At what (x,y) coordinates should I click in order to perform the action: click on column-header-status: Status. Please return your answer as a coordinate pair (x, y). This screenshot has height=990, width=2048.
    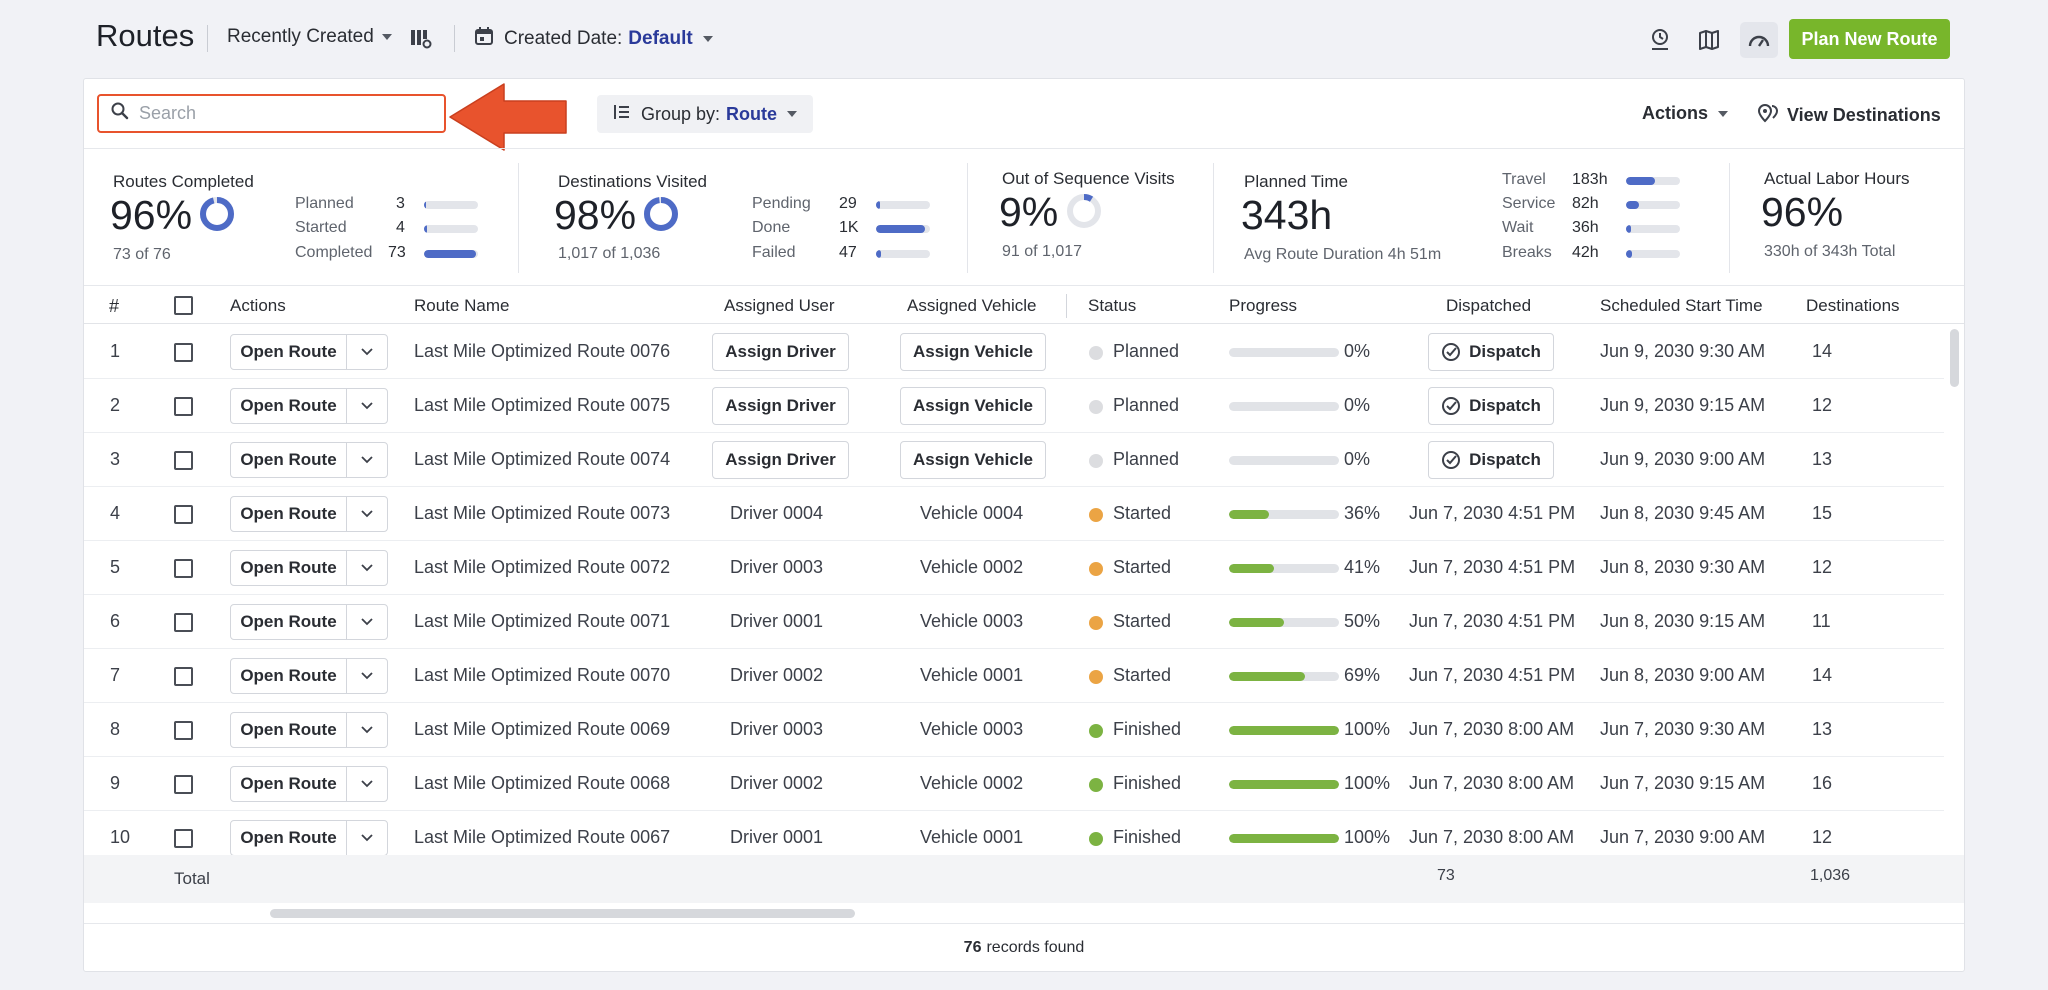
    Looking at the image, I should click on (1112, 305).